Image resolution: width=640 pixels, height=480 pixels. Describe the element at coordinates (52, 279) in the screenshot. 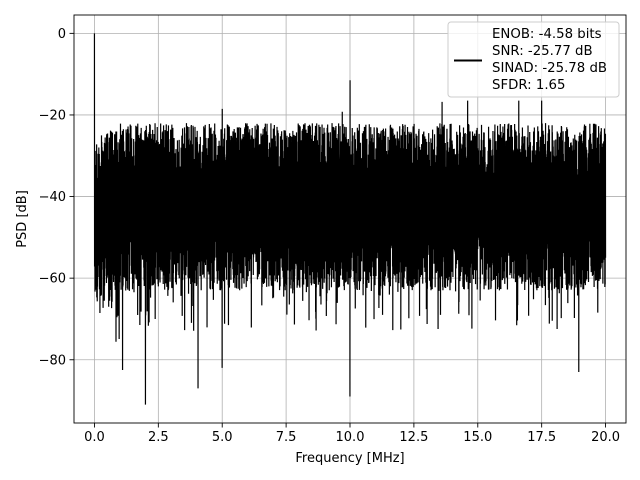

I see `y-tick-label: −60` at that location.